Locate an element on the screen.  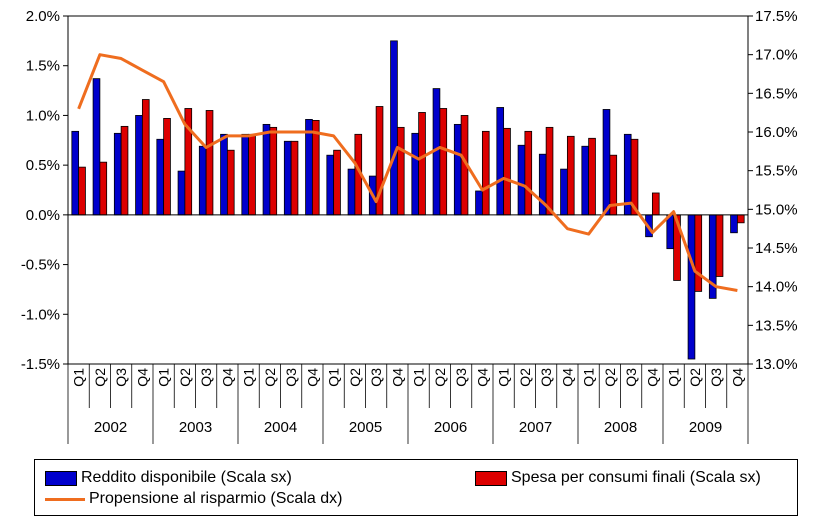
year-label-2002: 2002 is located at coordinates (110, 427).